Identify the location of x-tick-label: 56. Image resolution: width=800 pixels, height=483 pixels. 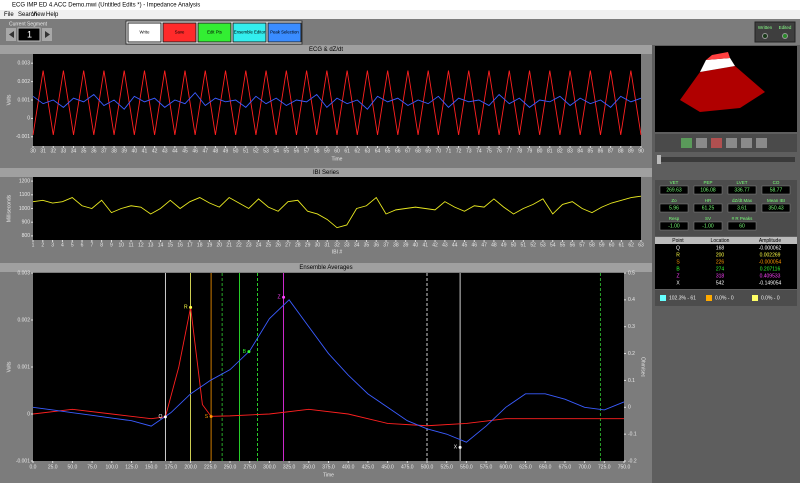
(297, 151).